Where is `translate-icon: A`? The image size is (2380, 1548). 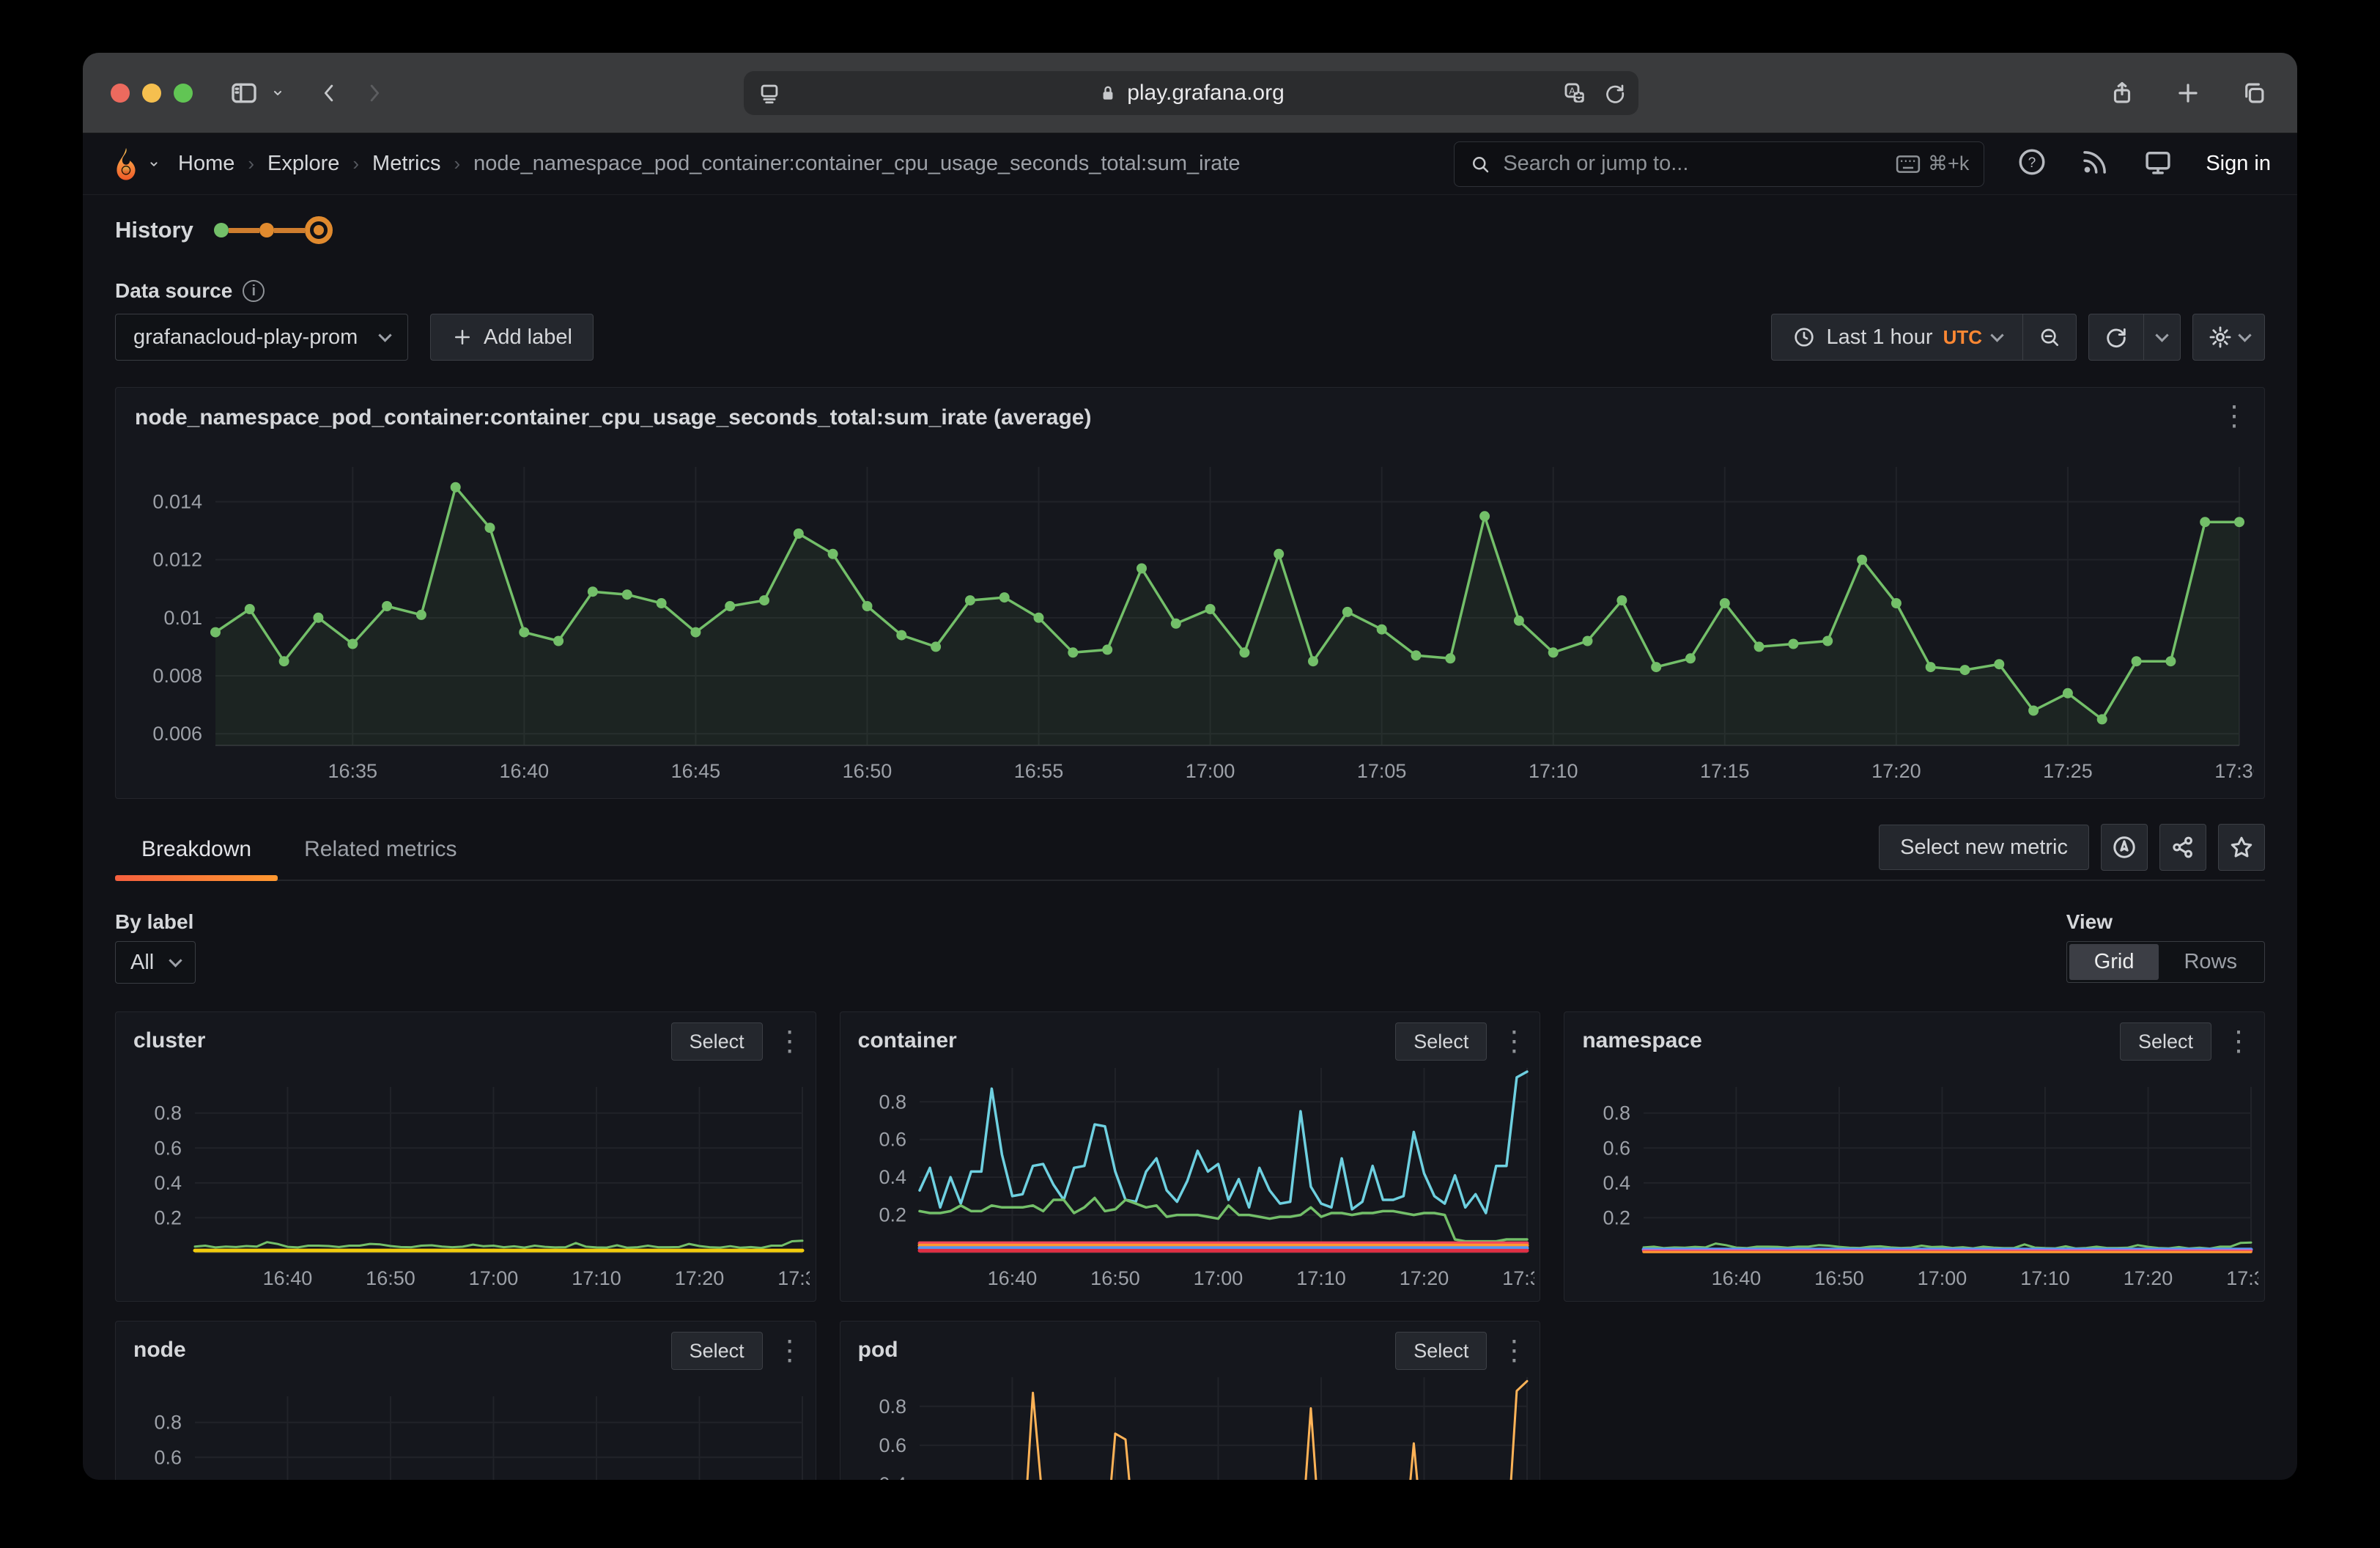
translate-icon: A is located at coordinates (1574, 93).